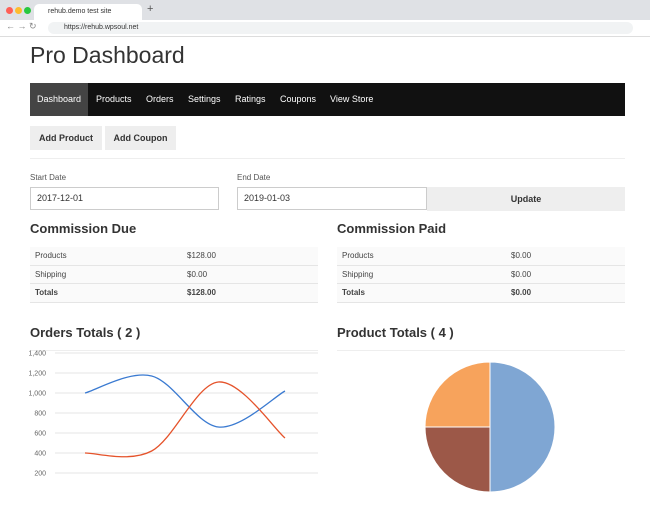  I want to click on chart-title: Orders Totals ( 2 ), so click(85, 332).